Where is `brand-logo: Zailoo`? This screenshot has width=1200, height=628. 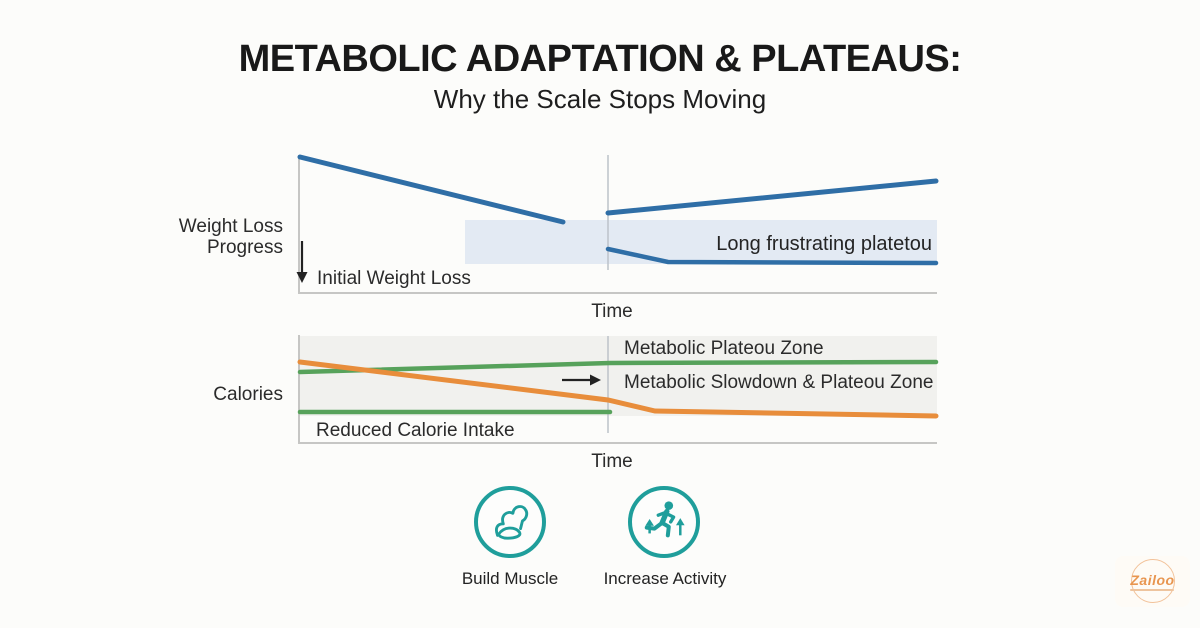 brand-logo: Zailoo is located at coordinates (1152, 581).